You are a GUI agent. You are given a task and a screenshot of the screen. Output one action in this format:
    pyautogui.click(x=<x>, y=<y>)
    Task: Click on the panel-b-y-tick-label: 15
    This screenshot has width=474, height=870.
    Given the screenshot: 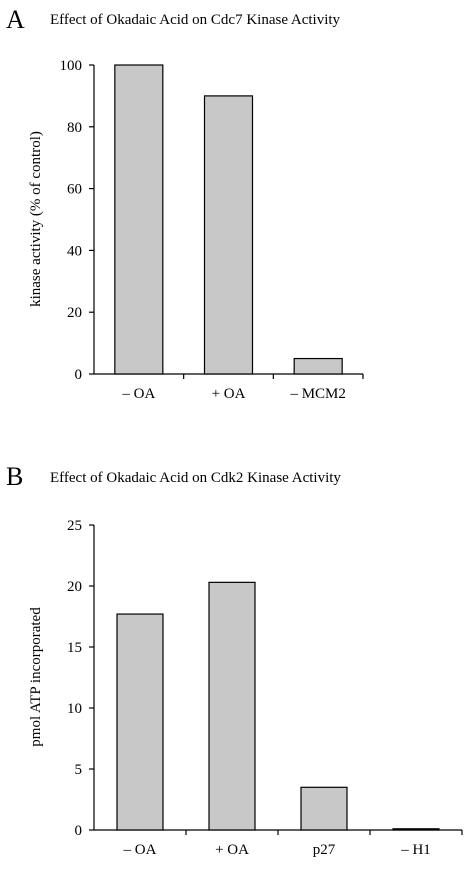 What is the action you would take?
    pyautogui.click(x=74, y=648)
    